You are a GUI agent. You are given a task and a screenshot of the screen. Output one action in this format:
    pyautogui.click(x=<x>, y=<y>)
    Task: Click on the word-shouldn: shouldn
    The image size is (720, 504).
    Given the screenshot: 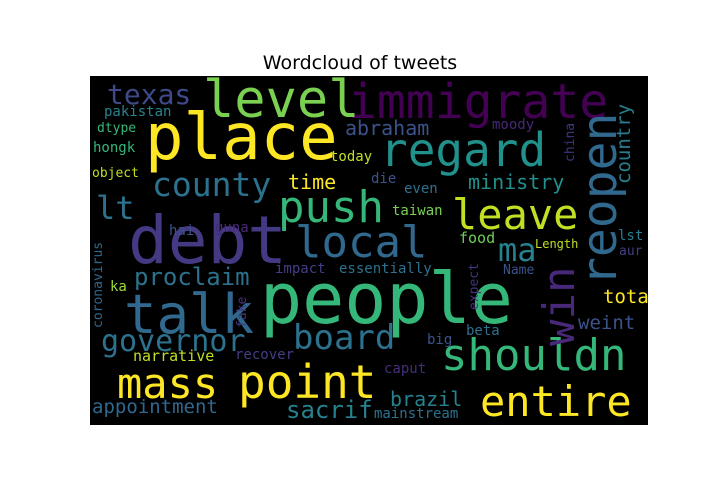 What is the action you would take?
    pyautogui.click(x=534, y=355)
    